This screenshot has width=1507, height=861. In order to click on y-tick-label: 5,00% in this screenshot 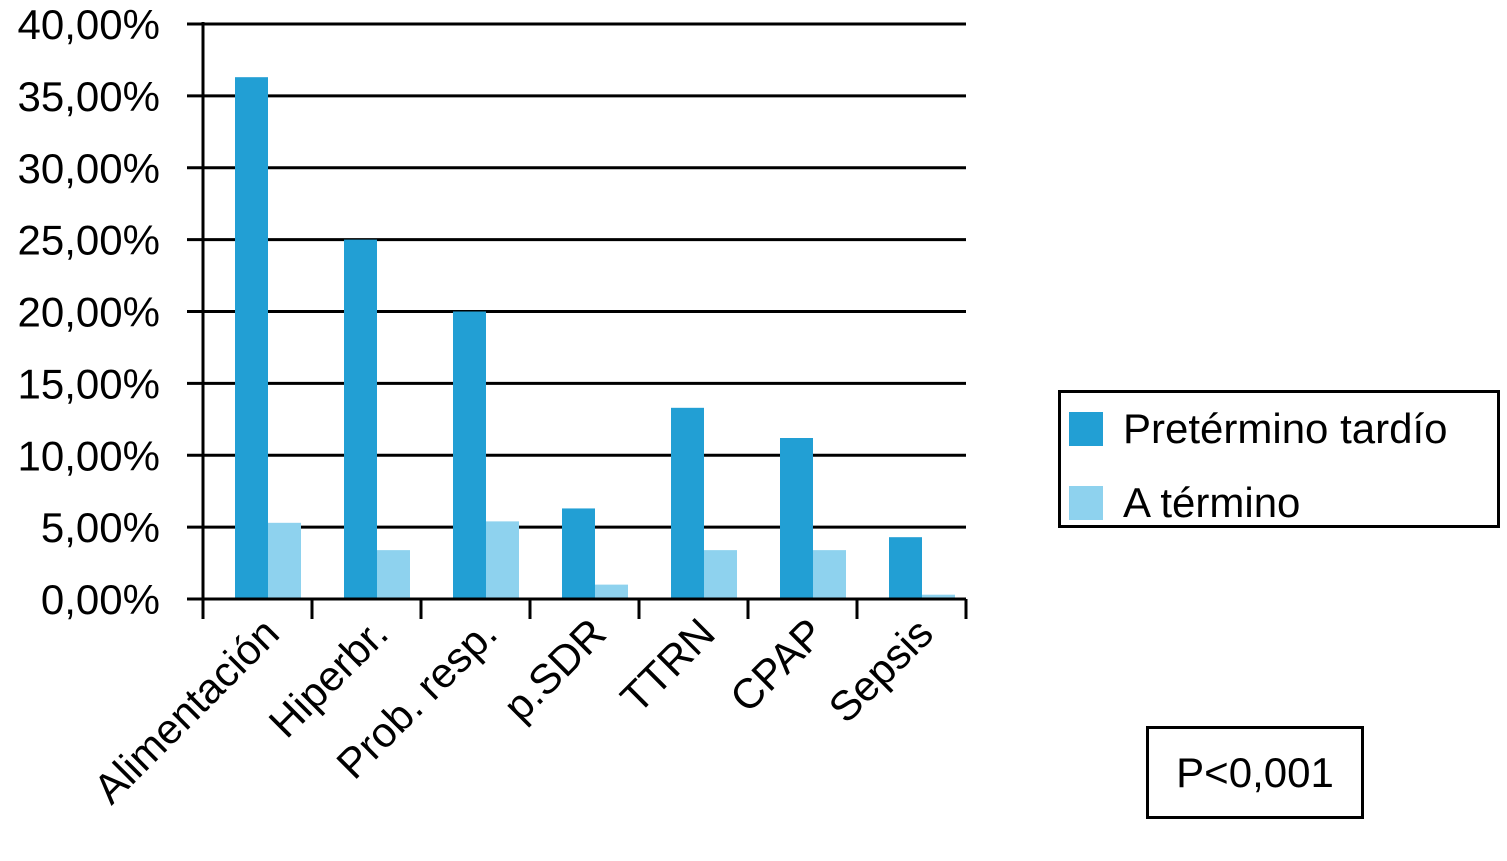, I will do `click(100, 527)`.